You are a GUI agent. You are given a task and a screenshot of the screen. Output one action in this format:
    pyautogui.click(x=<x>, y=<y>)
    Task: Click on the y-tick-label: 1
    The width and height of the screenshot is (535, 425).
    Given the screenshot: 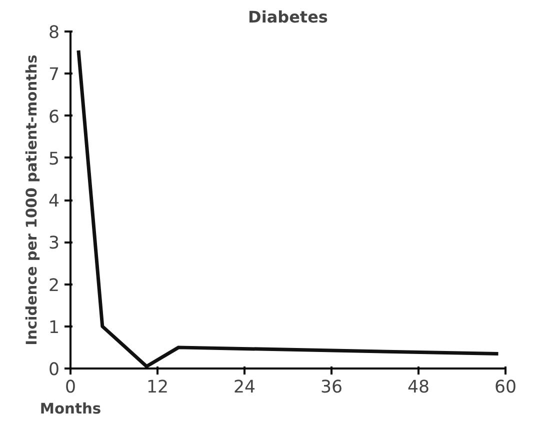 What is the action you would take?
    pyautogui.click(x=54, y=328)
    